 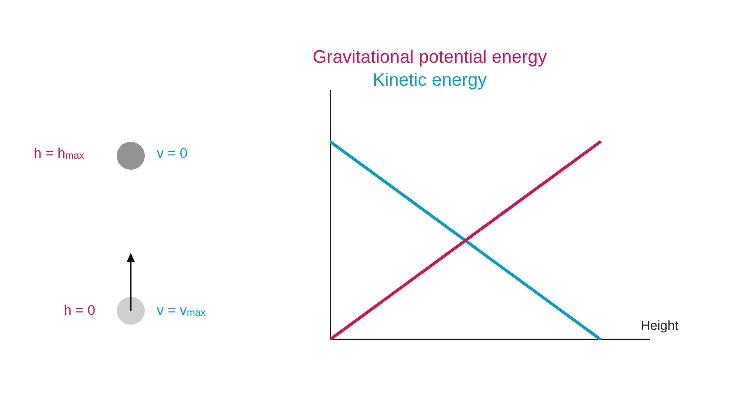 I want to click on x-axis-title: Height, so click(x=660, y=325).